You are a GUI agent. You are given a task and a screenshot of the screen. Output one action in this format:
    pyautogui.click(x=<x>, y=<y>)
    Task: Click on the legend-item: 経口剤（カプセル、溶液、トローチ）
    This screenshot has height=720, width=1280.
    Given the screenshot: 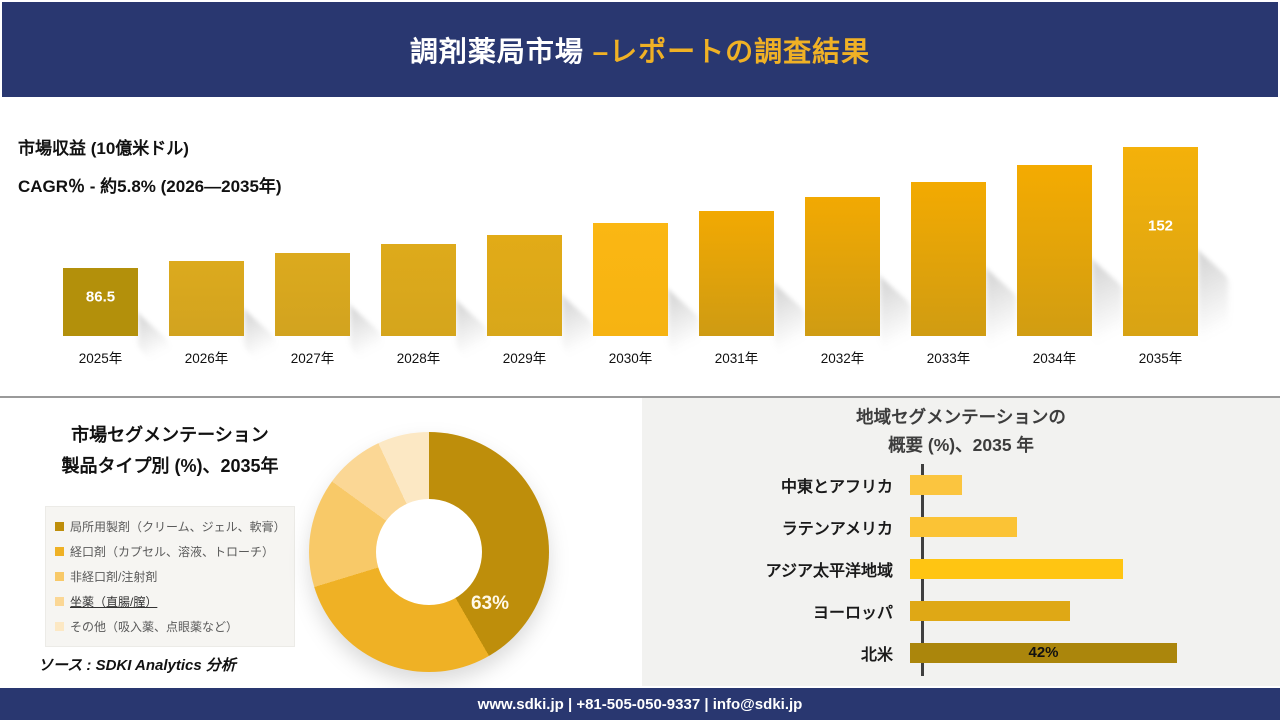 What is the action you would take?
    pyautogui.click(x=170, y=551)
    